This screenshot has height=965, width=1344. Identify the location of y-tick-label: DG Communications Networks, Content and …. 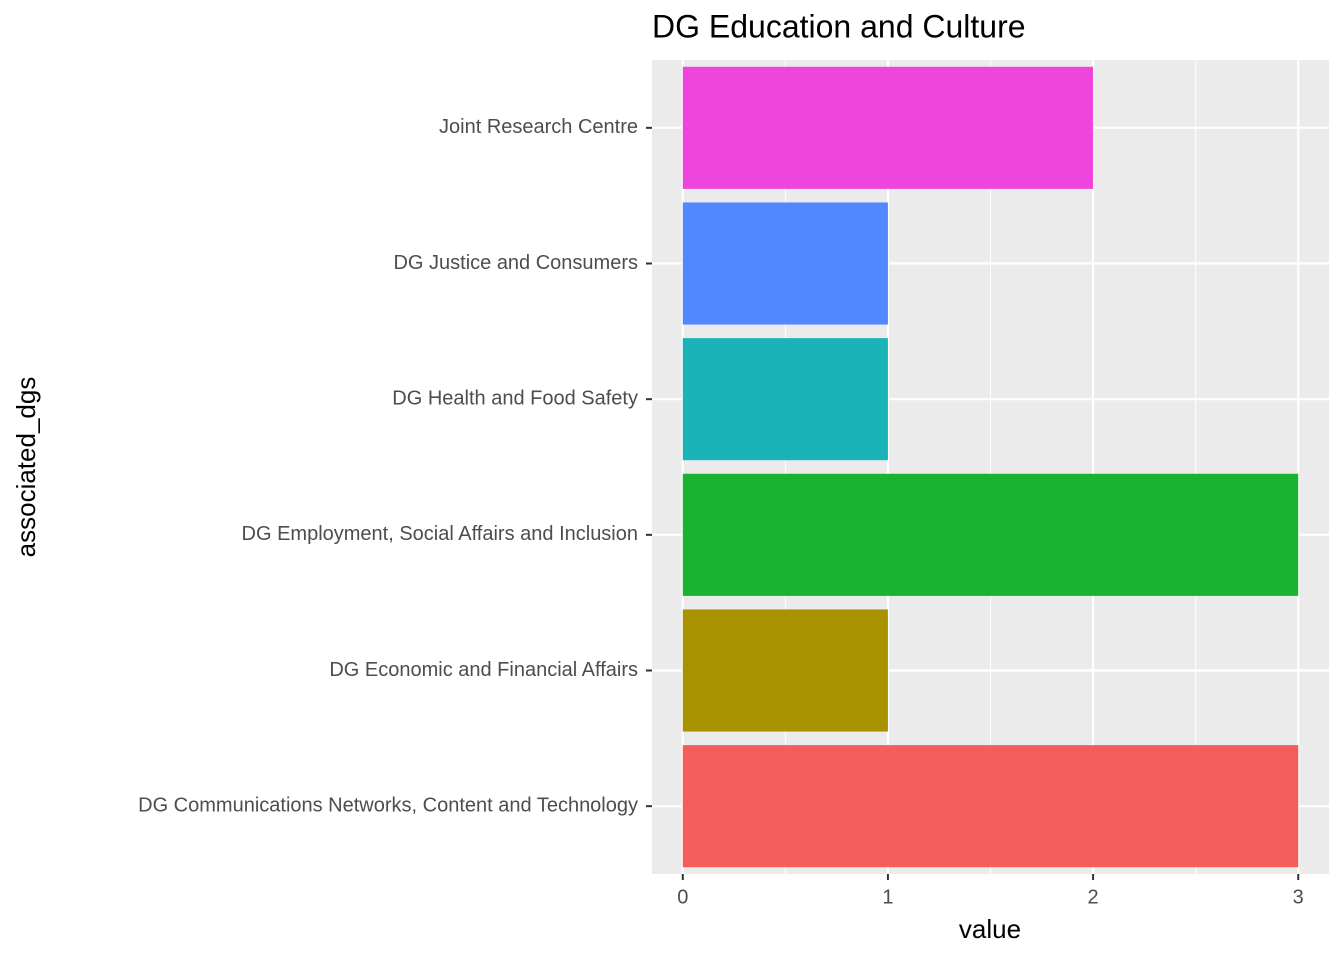
(388, 805).